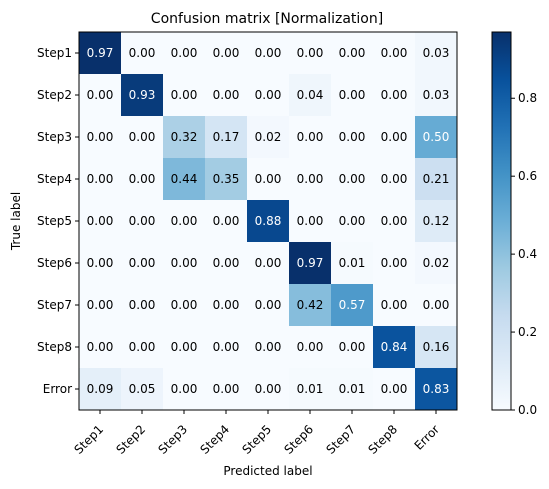 This screenshot has height=489, width=549. Describe the element at coordinates (340, 439) in the screenshot. I see `x-tick-label: Step7` at that location.